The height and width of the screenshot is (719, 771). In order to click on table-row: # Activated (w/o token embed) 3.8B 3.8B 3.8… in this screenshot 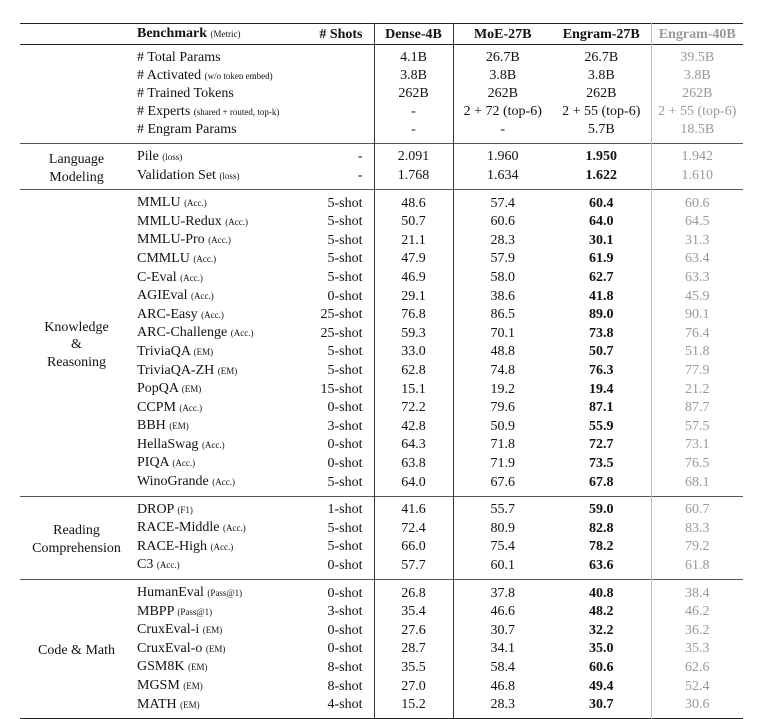, I will do `click(381, 76)`.